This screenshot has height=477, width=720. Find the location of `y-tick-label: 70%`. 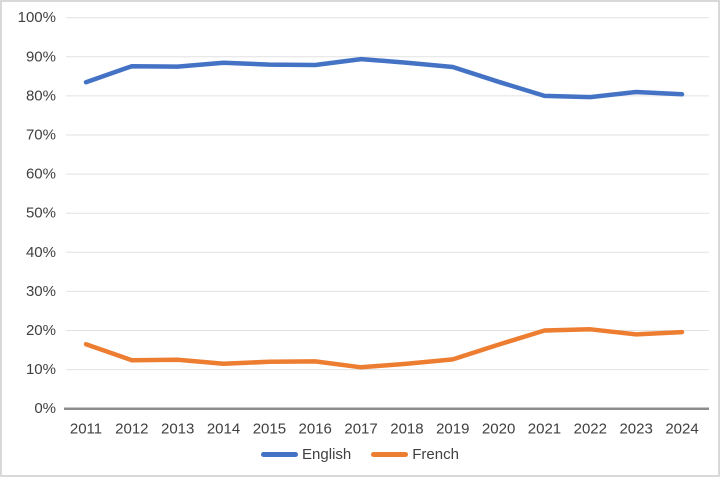

y-tick-label: 70% is located at coordinates (41, 135).